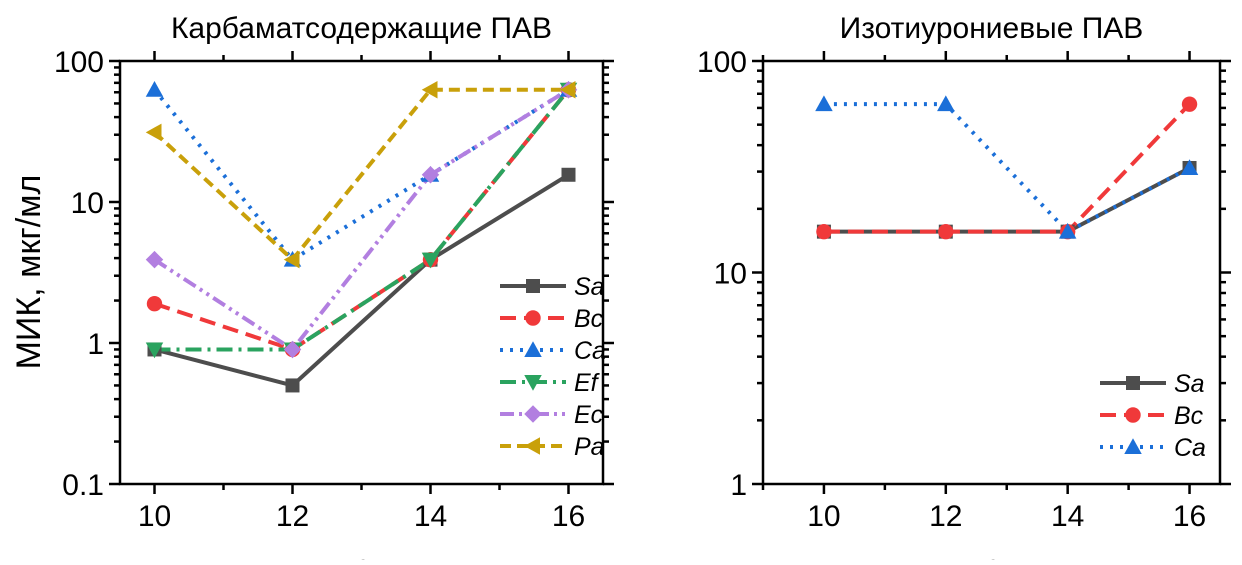  What do you see at coordinates (83, 485) in the screenshot?
I see `y-tick-label: 0.1` at bounding box center [83, 485].